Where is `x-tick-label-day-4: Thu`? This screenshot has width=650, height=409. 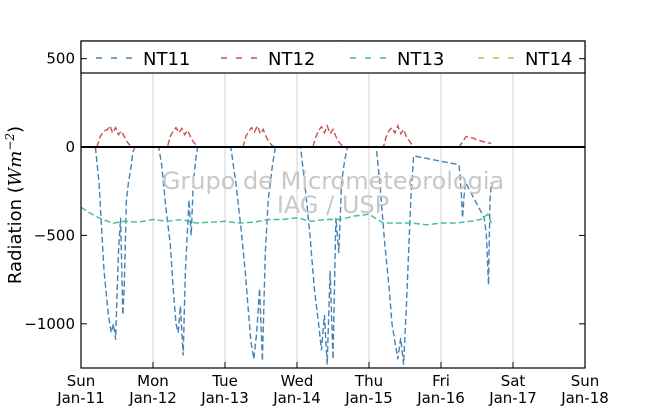 x-tick-label-day-4: Thu is located at coordinates (368, 381).